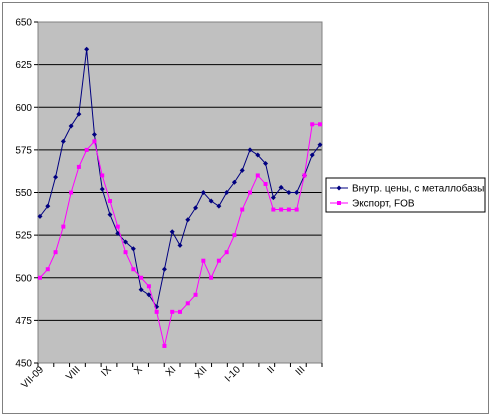 This screenshot has width=493, height=418. Describe the element at coordinates (23, 108) in the screenshot. I see `y-tick-label: 600` at that location.